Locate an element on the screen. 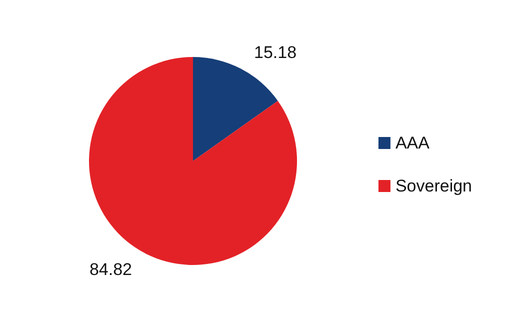  data-label: 15.18 is located at coordinates (275, 52).